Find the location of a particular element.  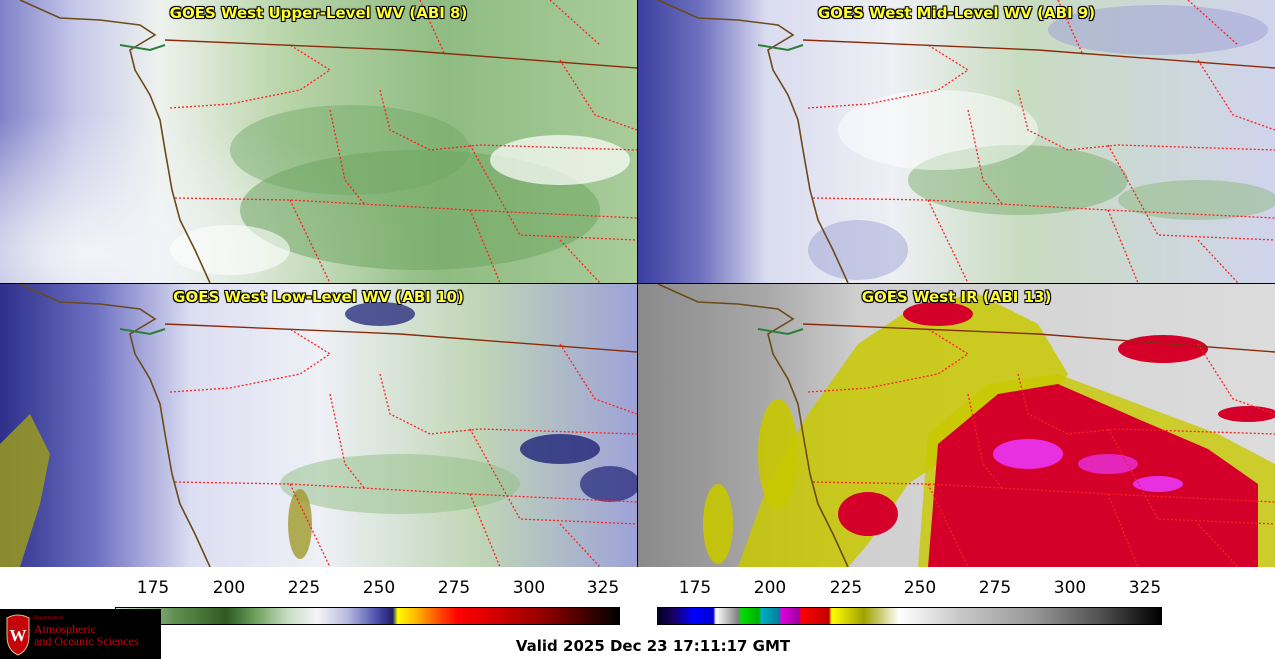

ir-colorbar-tick-label: 325 is located at coordinates (1145, 588).